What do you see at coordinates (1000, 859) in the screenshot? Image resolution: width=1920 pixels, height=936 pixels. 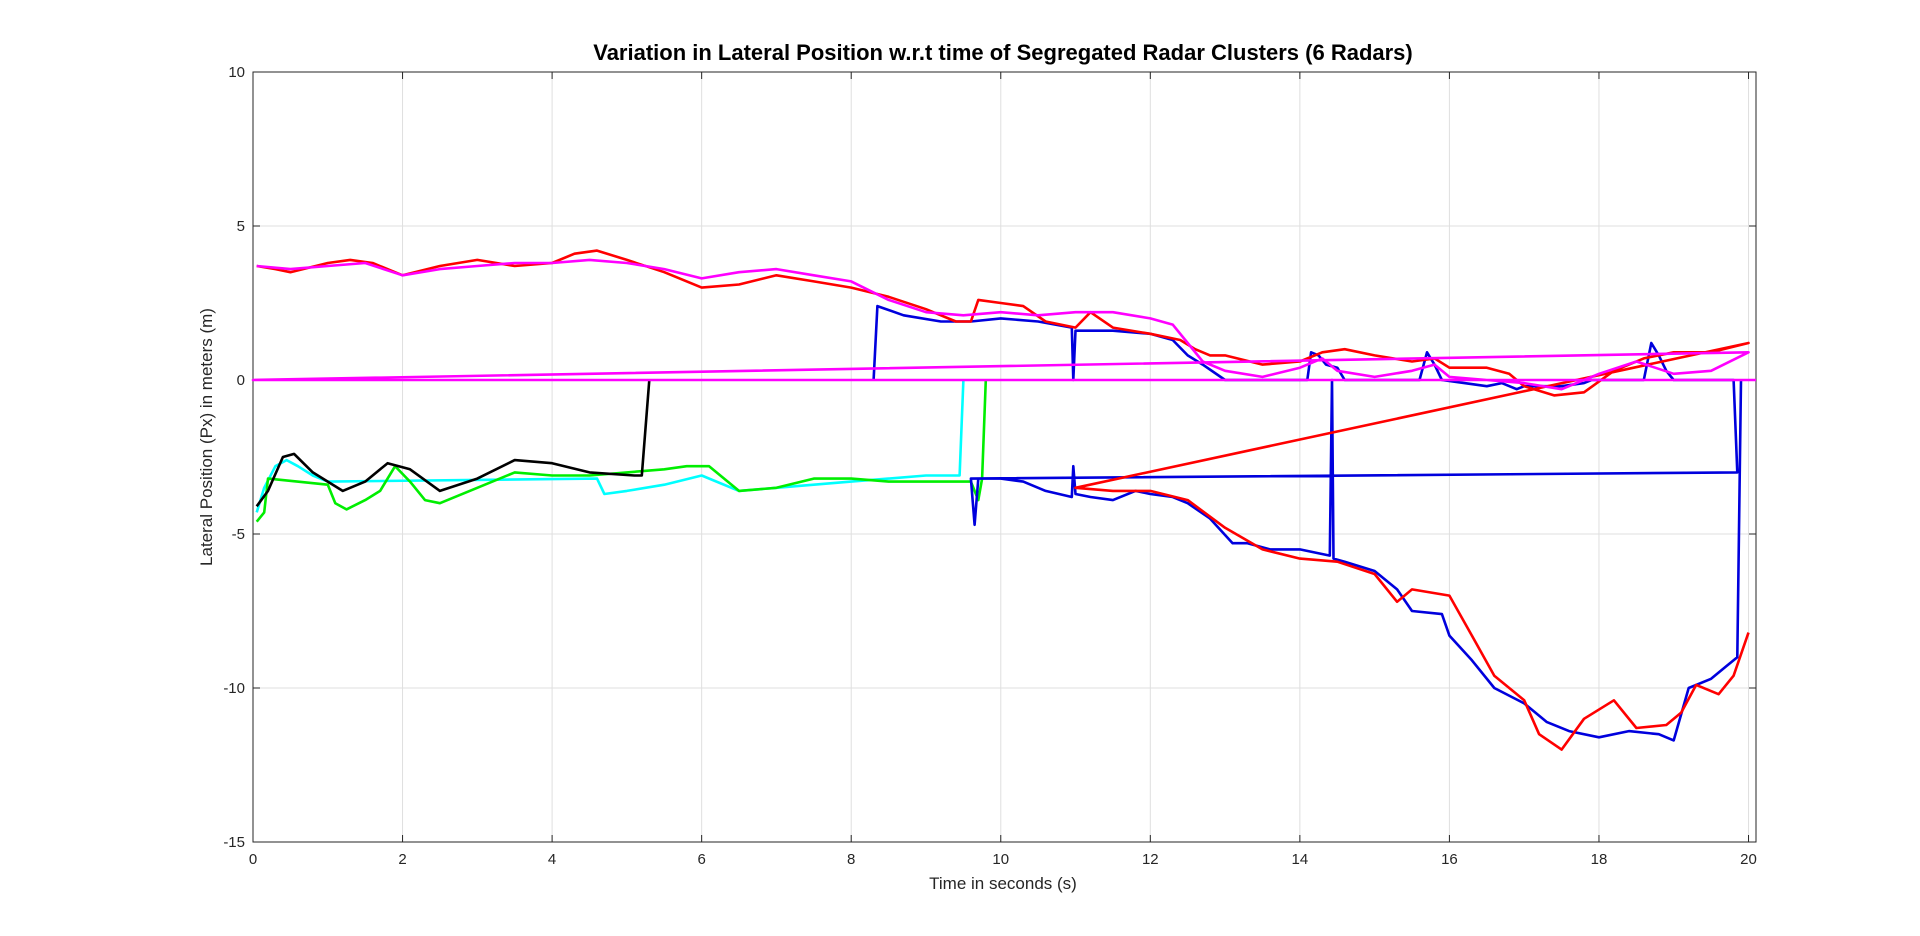 I see `x-tick-label: 10` at bounding box center [1000, 859].